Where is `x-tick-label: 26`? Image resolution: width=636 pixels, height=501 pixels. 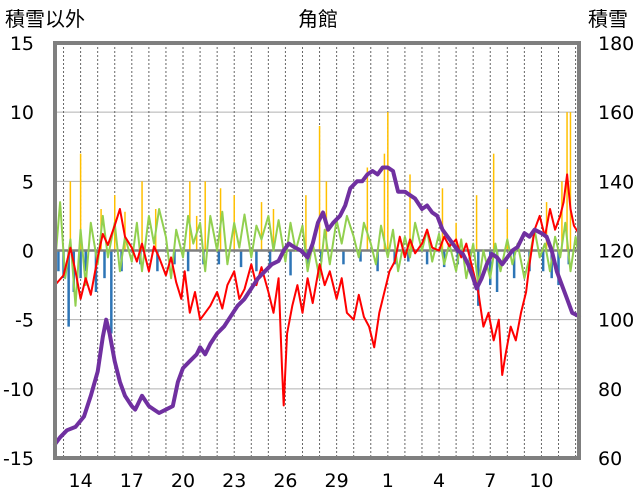 x-tick-label: 26 is located at coordinates (285, 481).